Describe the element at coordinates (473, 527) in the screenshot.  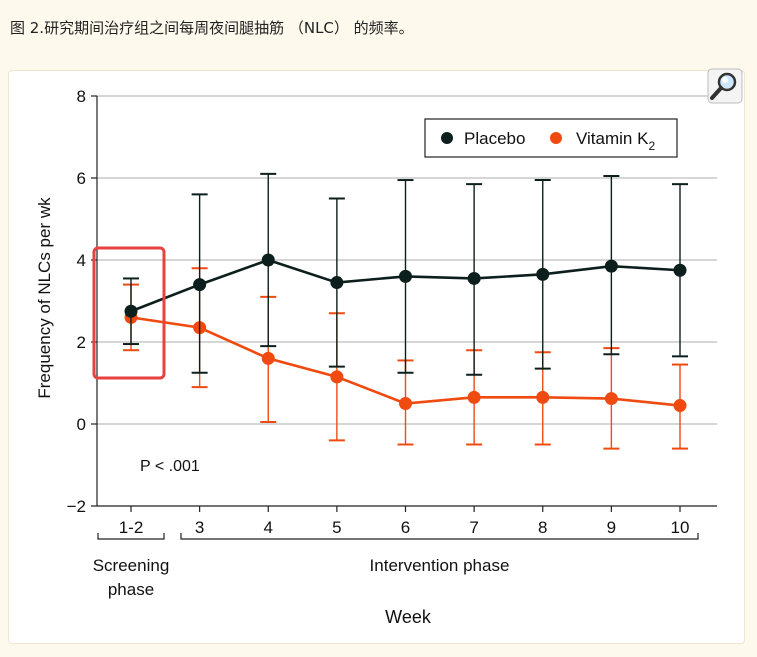
I see `x-tick-label: 7` at that location.